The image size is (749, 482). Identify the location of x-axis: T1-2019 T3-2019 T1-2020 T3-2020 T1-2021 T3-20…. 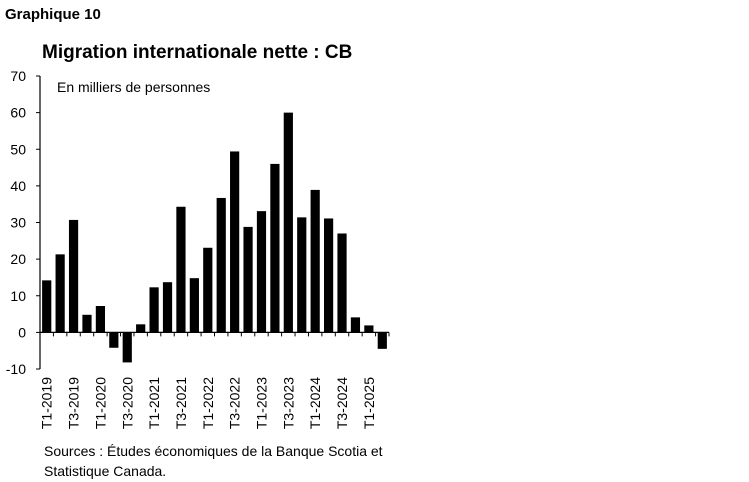
(214, 380).